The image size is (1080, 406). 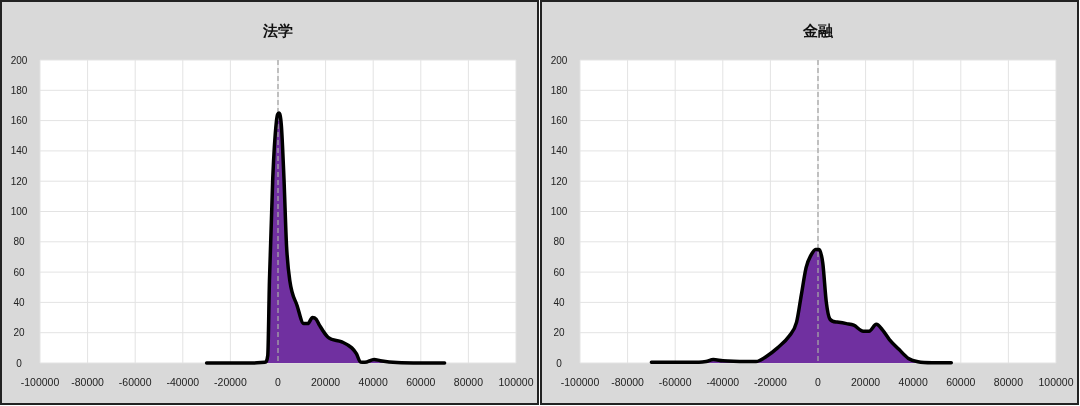 I want to click on chart-title: 法学, so click(x=277, y=30).